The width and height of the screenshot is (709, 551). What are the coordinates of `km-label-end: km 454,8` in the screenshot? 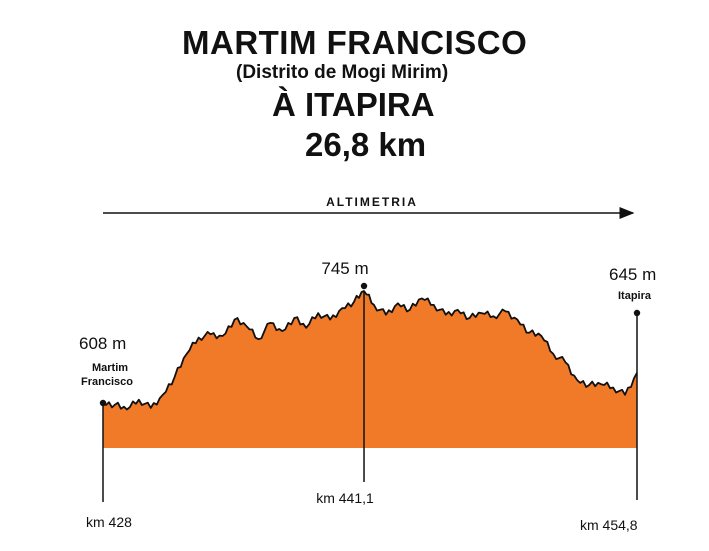 It's located at (609, 525).